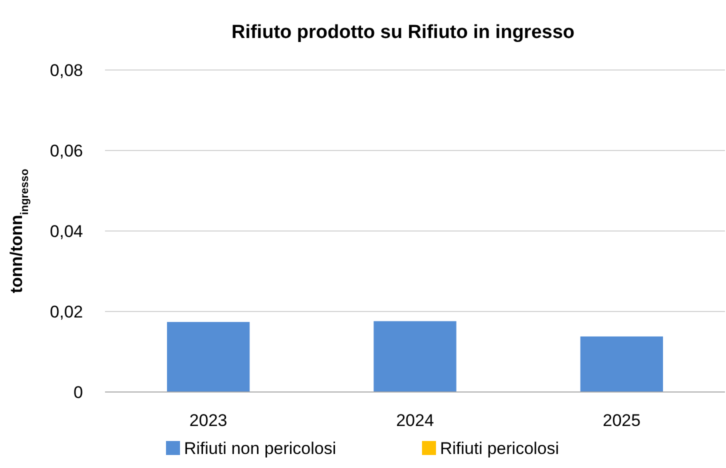 This screenshot has width=726, height=468. Describe the element at coordinates (403, 32) in the screenshot. I see `chart-title: Rifiuto prodotto su Rifiuto in ingresso` at that location.